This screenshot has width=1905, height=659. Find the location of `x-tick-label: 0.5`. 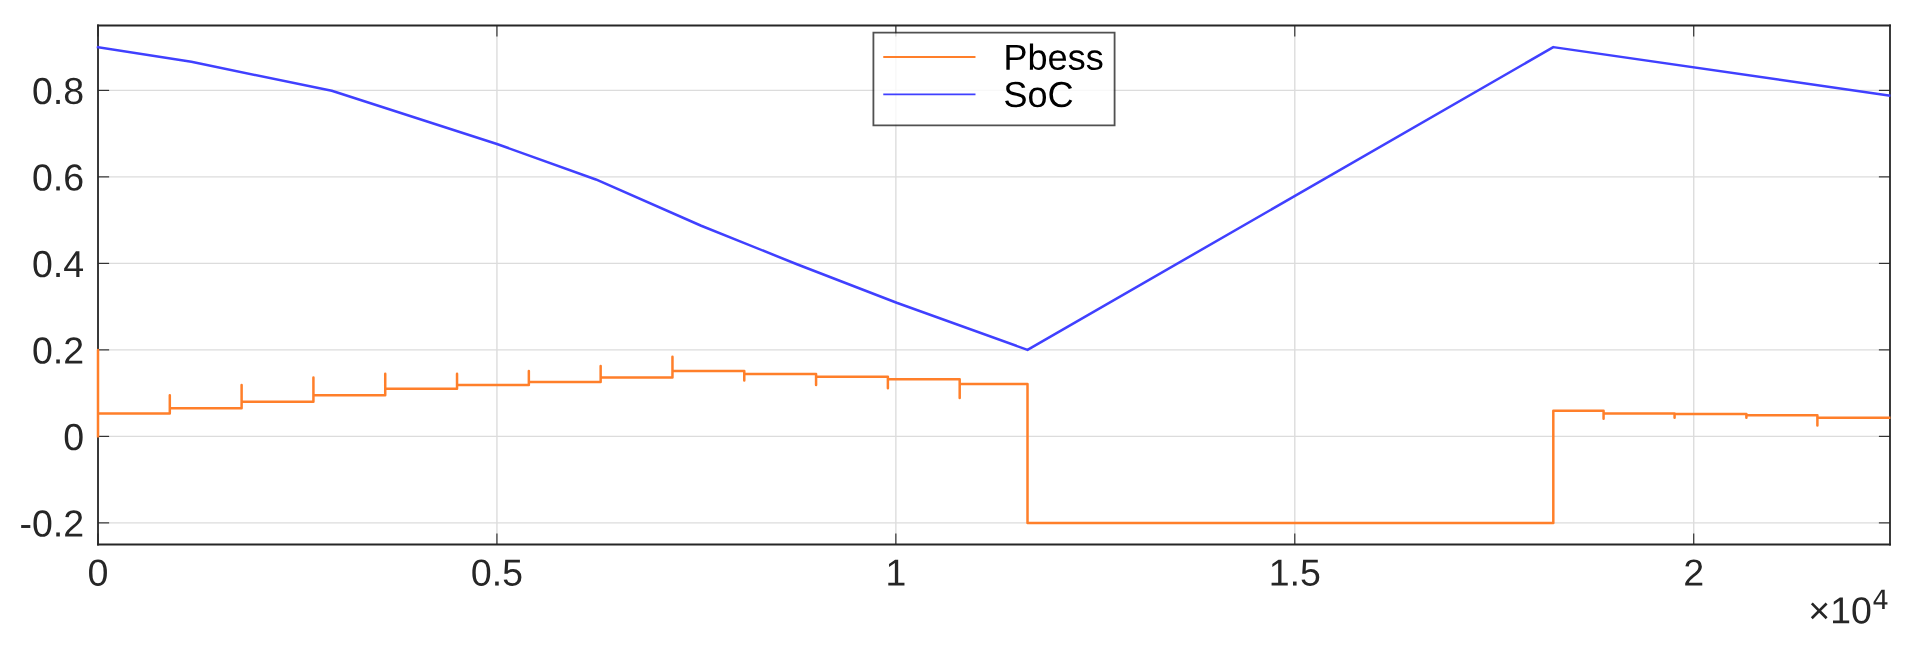

x-tick-label: 0.5 is located at coordinates (497, 572).